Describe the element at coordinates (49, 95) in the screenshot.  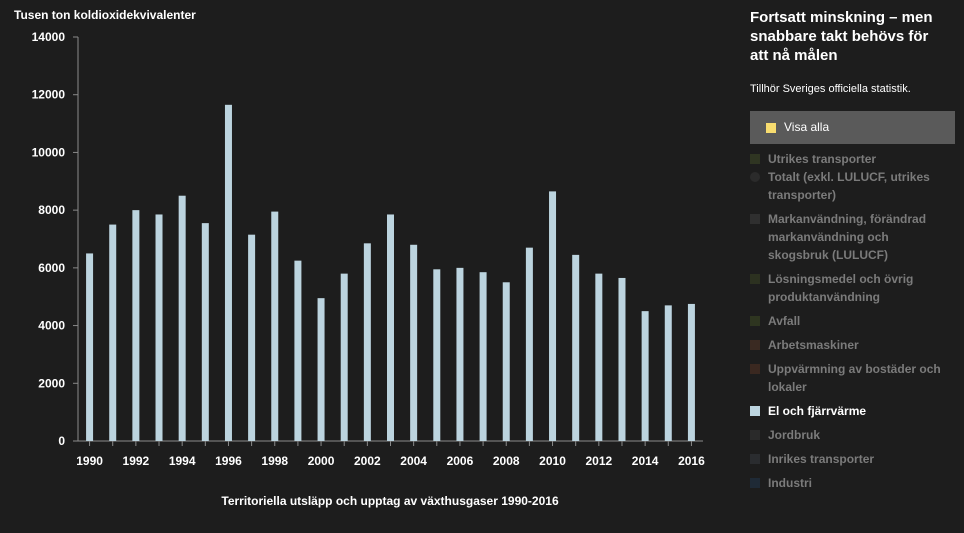
I see `y-tick-label: 12000` at that location.